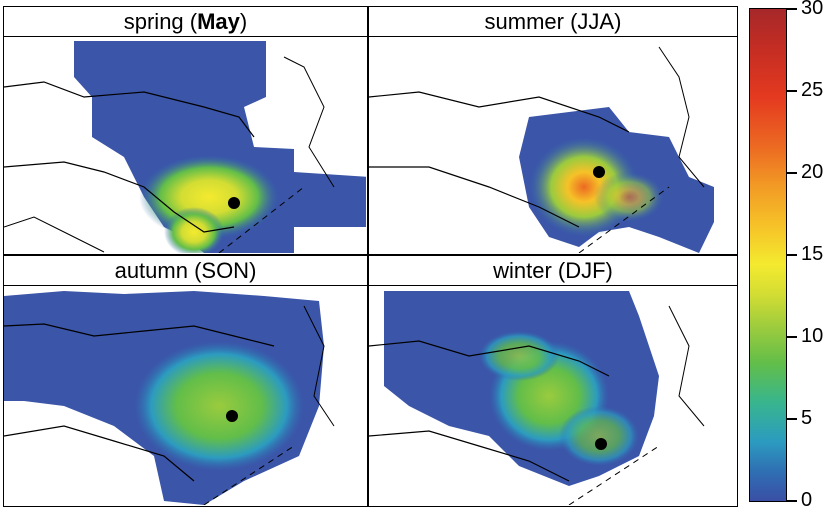 The height and width of the screenshot is (514, 833). What do you see at coordinates (185, 22) in the screenshot?
I see `panel-title: spring (May)` at bounding box center [185, 22].